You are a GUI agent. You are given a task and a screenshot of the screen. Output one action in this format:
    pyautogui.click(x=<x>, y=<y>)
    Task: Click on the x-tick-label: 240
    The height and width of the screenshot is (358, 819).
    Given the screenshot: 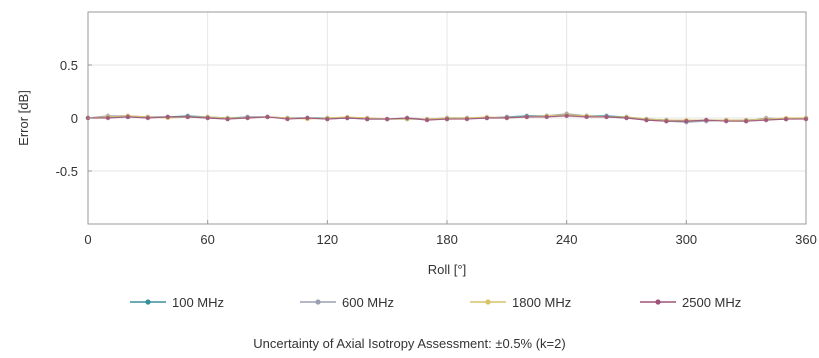 What is the action you would take?
    pyautogui.click(x=567, y=239)
    